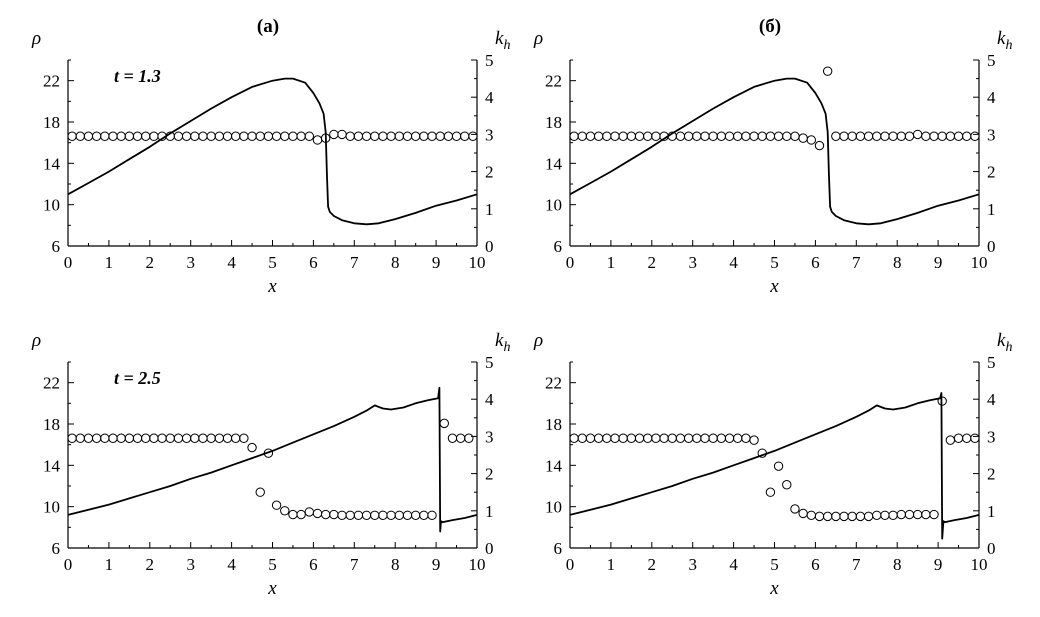  Describe the element at coordinates (991, 399) in the screenshot. I see `y2-tick-label: 4` at that location.